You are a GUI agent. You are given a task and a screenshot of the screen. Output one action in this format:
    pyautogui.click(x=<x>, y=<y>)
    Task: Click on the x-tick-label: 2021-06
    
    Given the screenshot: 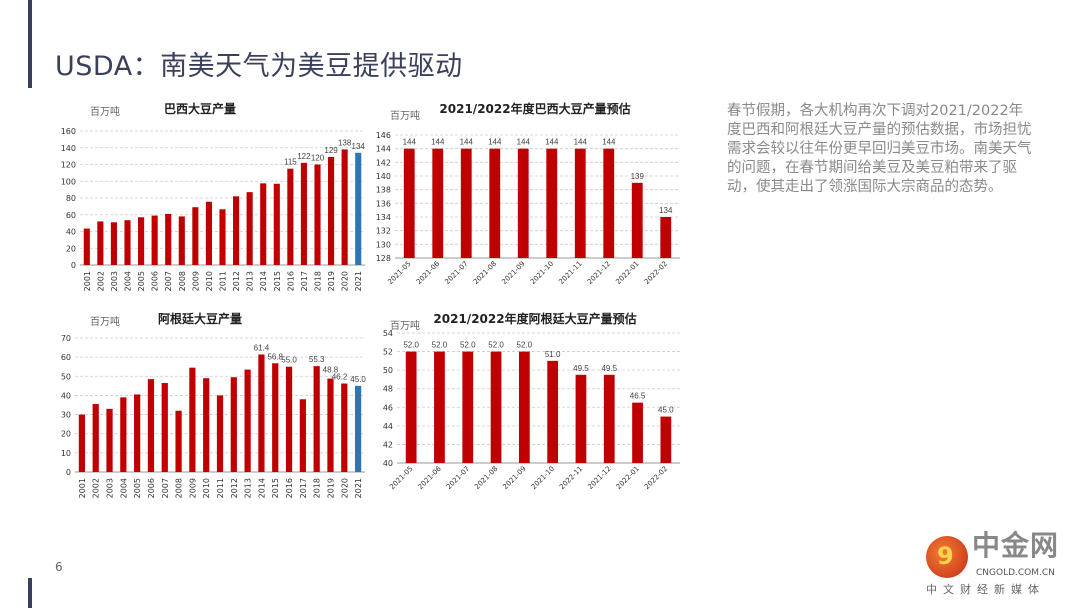 What is the action you would take?
    pyautogui.click(x=428, y=272)
    